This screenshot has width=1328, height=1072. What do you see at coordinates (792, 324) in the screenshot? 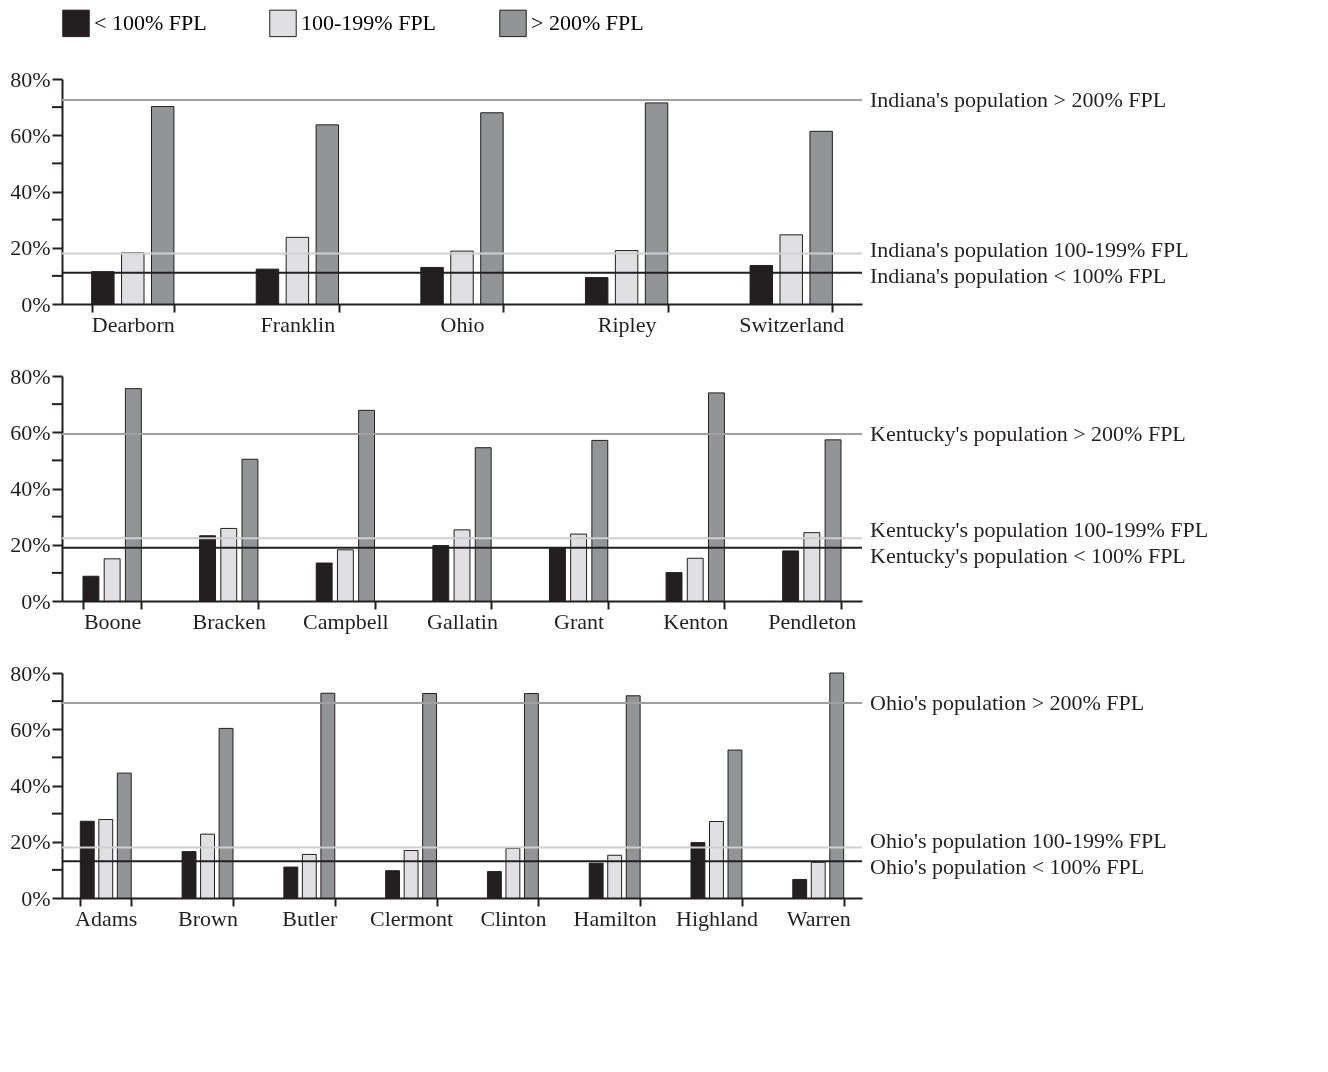
I see `x-tick-label: Switzerland` at bounding box center [792, 324].